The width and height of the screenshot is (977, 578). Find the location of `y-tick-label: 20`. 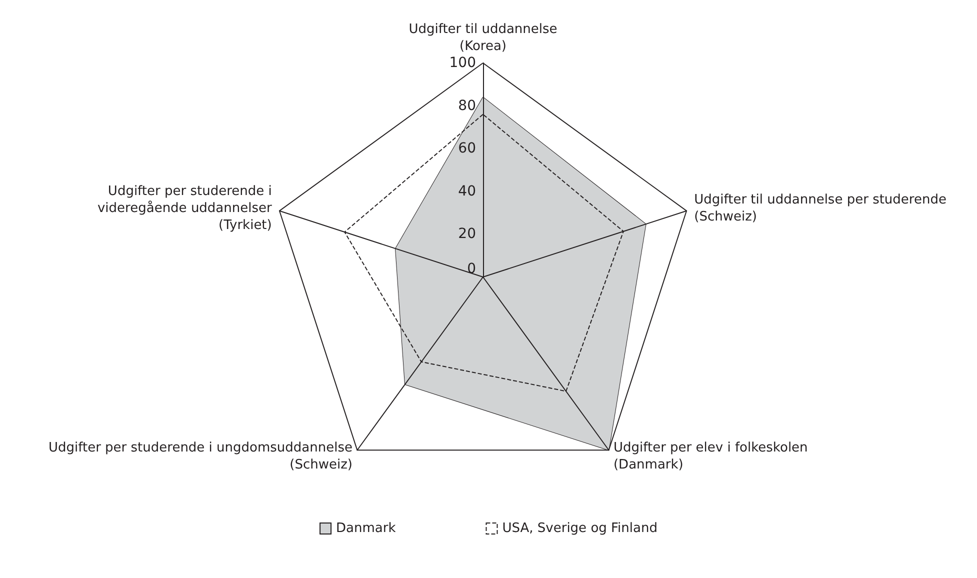

y-tick-label: 20 is located at coordinates (467, 234).